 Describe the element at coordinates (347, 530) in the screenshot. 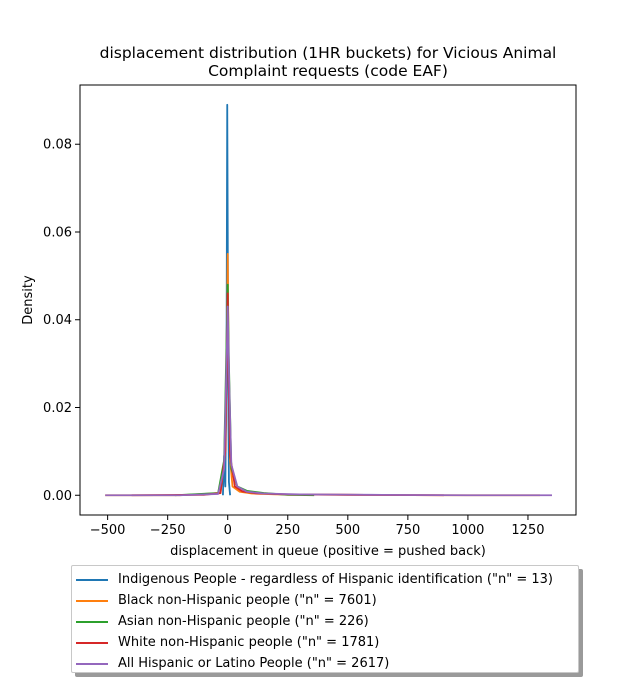

I see `x-tick-label: 500` at that location.